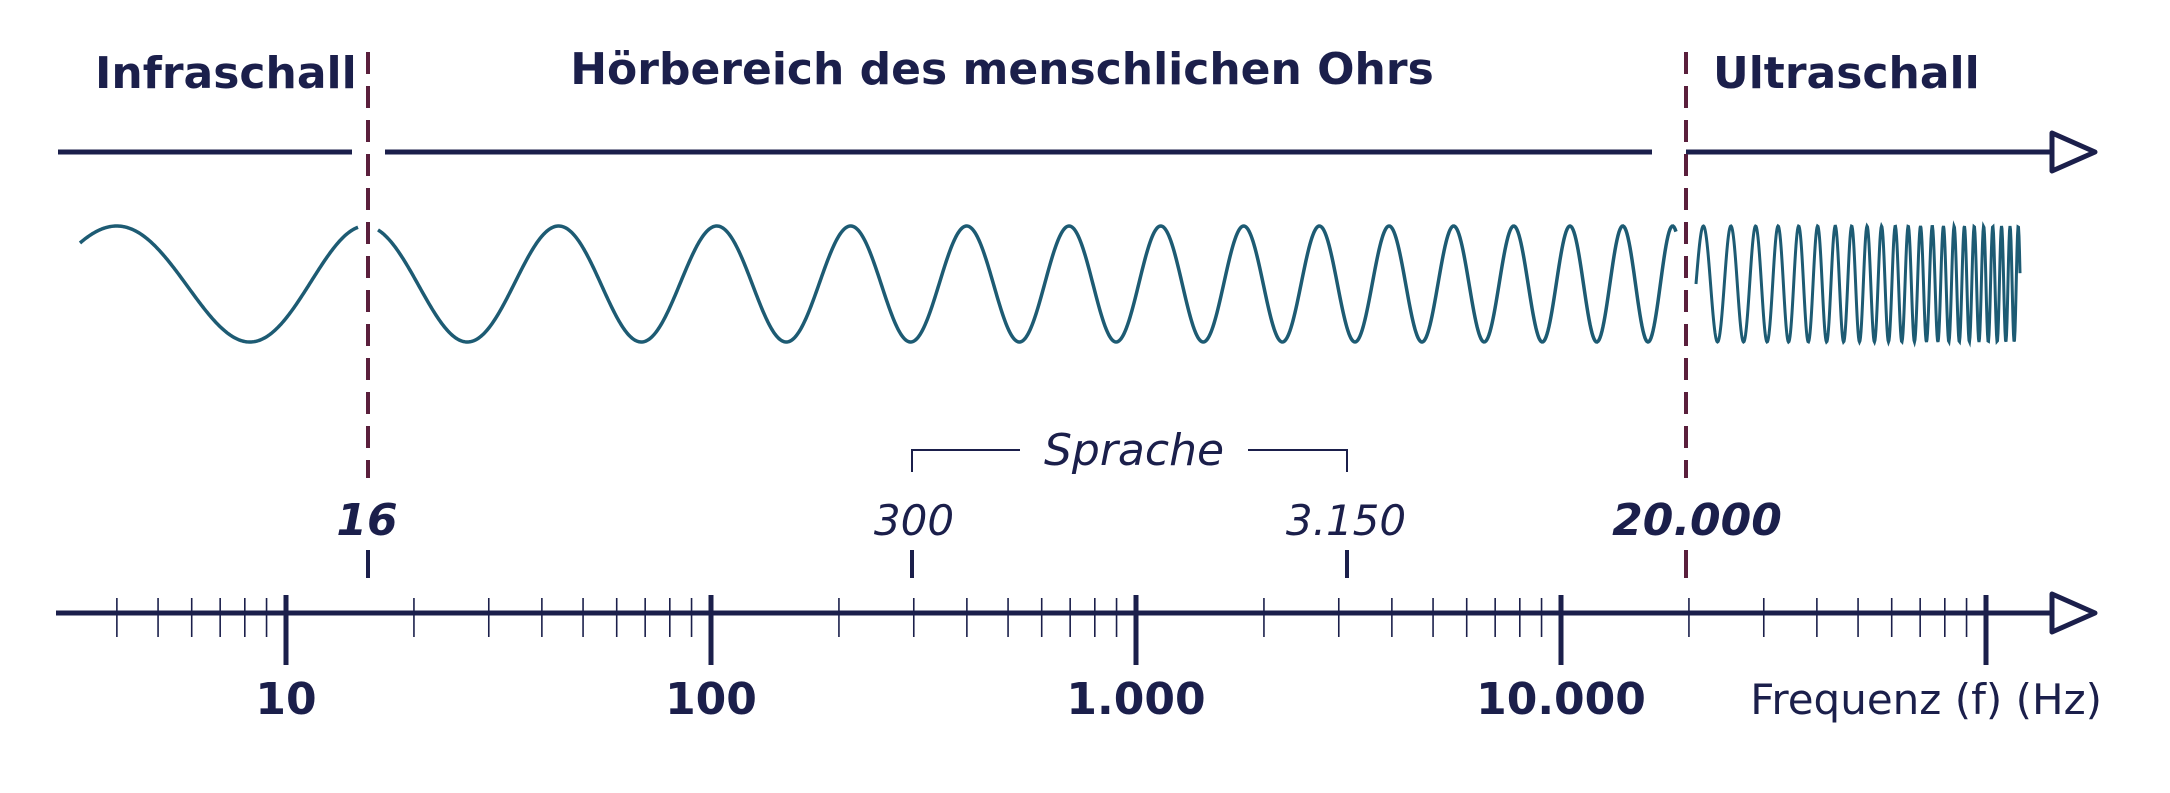  I want to click on decade-label: 10, so click(285, 699).